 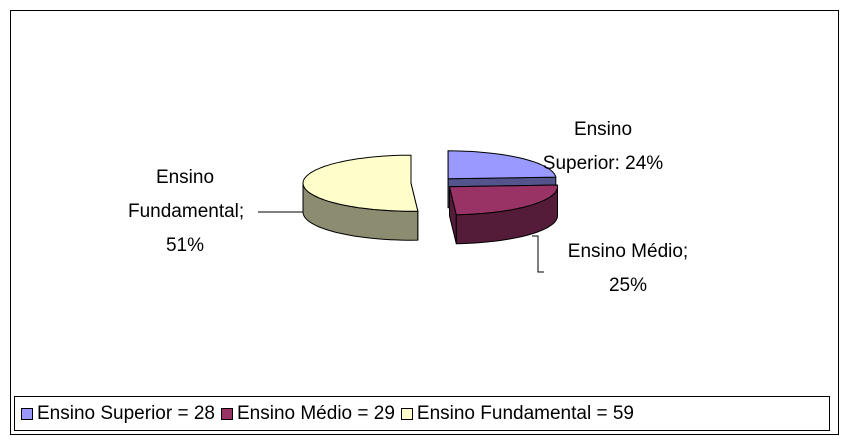 What do you see at coordinates (186, 211) in the screenshot?
I see `data-label: Ensino Fundamental; 51%` at bounding box center [186, 211].